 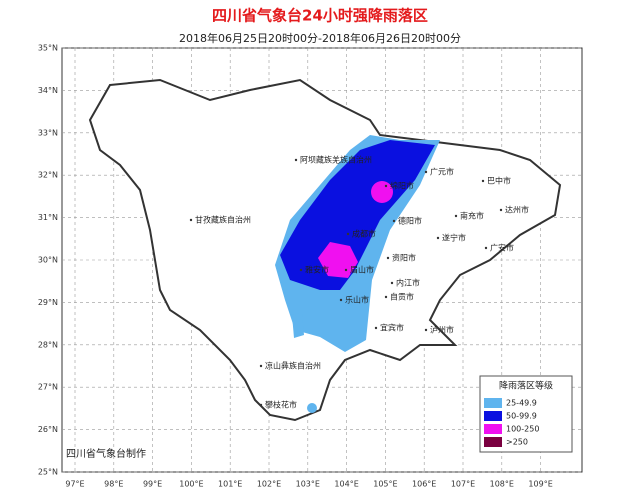 What do you see at coordinates (357, 300) in the screenshot?
I see `region-label: 乐山市` at bounding box center [357, 300].